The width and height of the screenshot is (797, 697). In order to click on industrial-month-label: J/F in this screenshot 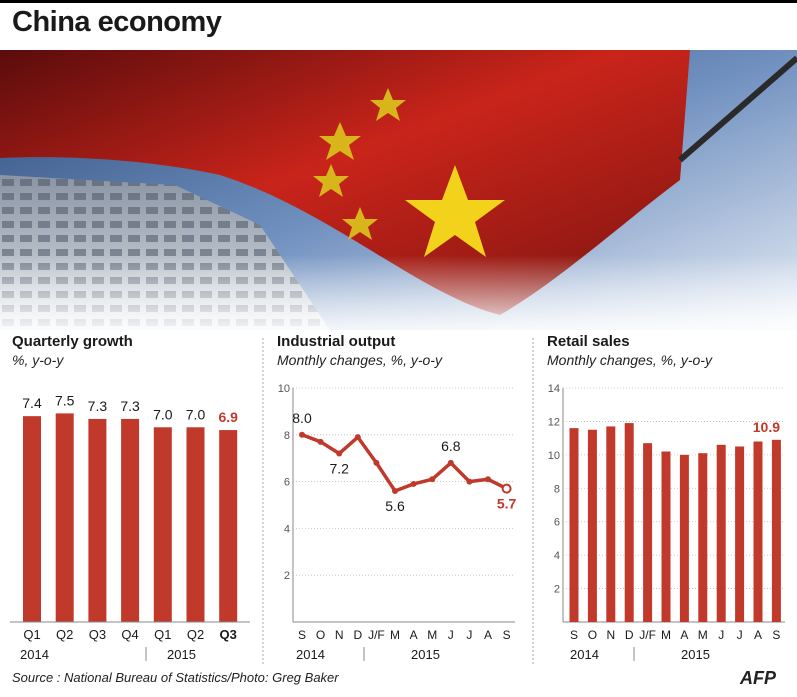, I will do `click(376, 635)`.